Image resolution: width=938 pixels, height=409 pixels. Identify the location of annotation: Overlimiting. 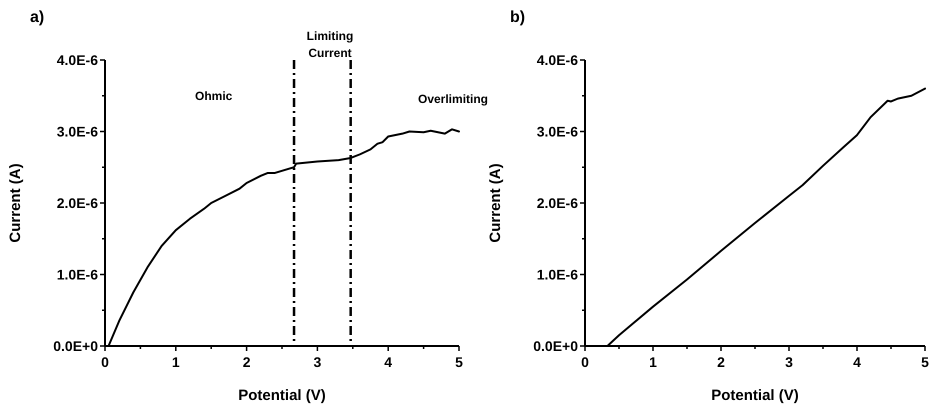
(453, 99).